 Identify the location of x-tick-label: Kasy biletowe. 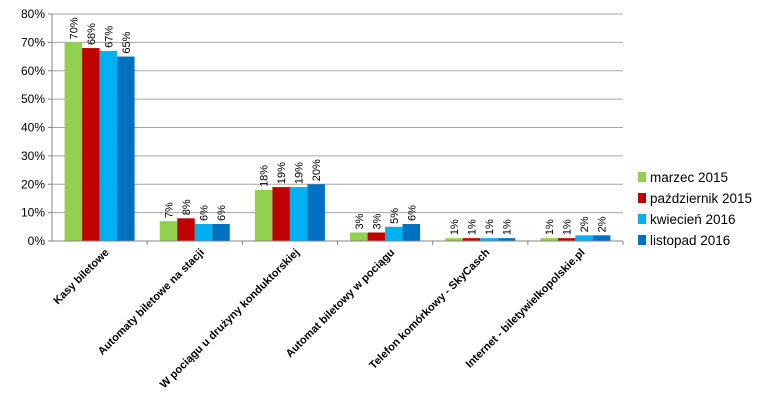
(81, 277).